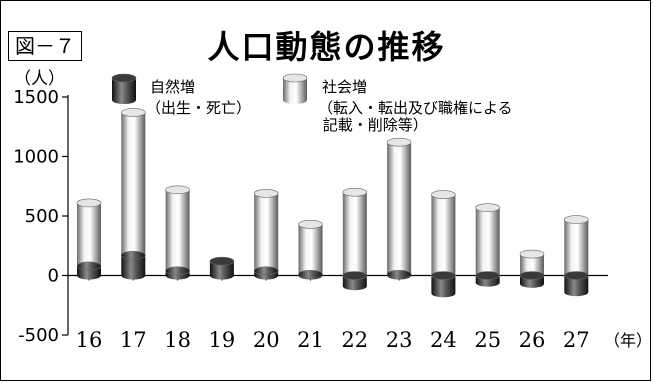 The image size is (653, 383). I want to click on x-tick-label: 17, so click(133, 340).